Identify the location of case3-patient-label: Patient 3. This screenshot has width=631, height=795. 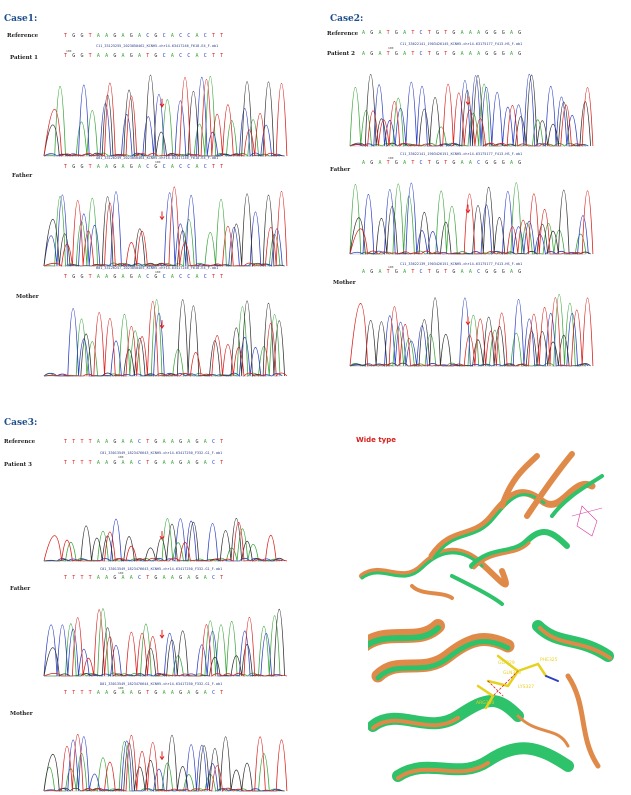
(18, 465).